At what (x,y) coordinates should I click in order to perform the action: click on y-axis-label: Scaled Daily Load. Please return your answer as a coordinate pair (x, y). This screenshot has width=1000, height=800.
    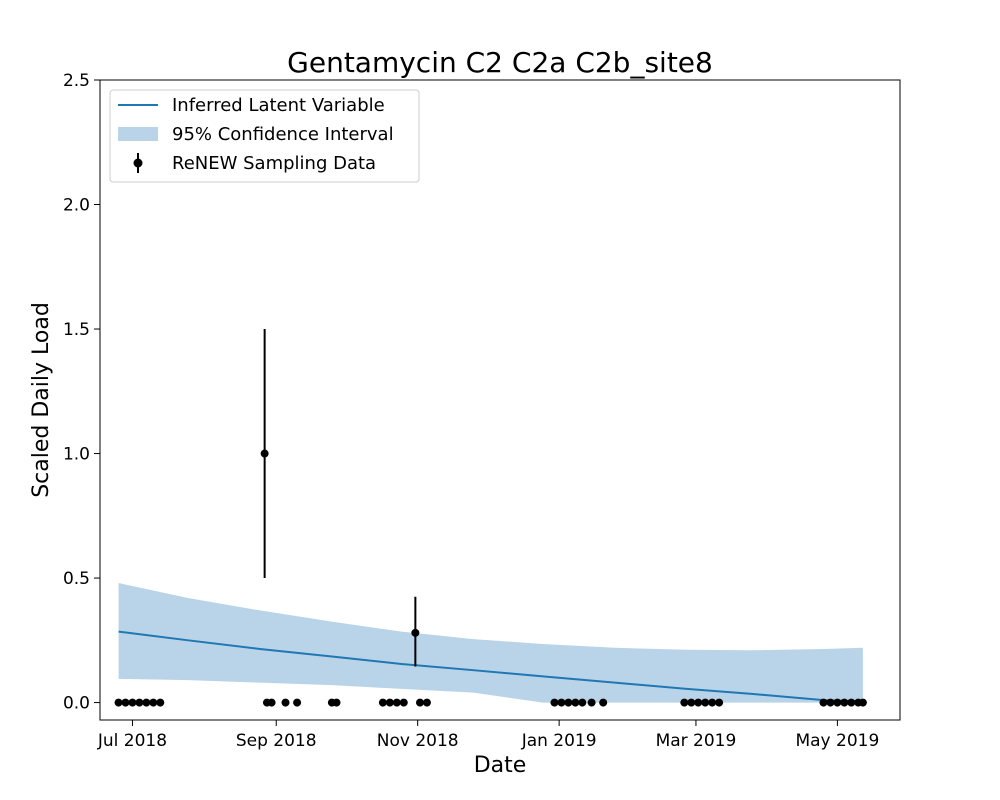
    Looking at the image, I should click on (41, 400).